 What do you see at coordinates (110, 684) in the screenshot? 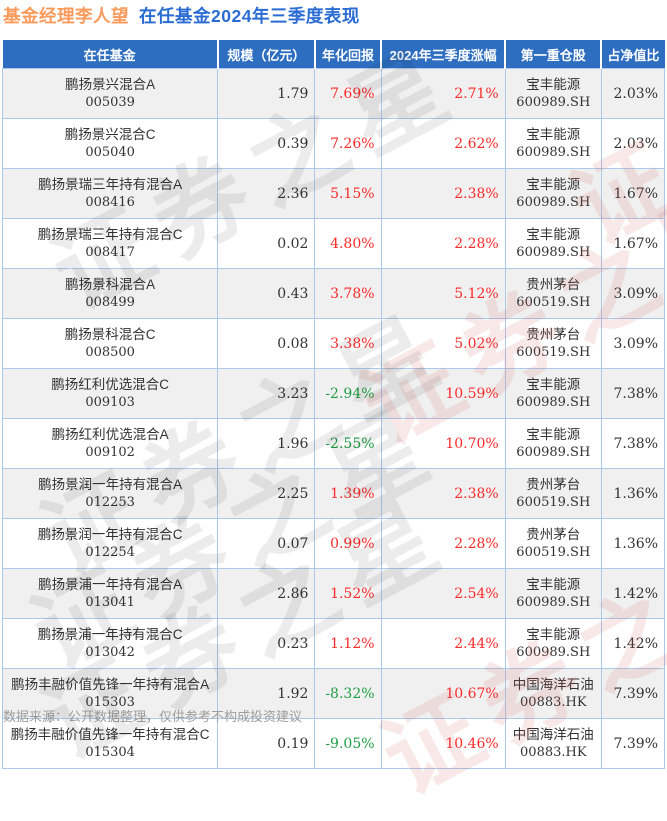
I see `fund-name: 鹏扬丰融价值先锋一年持有混合A` at bounding box center [110, 684].